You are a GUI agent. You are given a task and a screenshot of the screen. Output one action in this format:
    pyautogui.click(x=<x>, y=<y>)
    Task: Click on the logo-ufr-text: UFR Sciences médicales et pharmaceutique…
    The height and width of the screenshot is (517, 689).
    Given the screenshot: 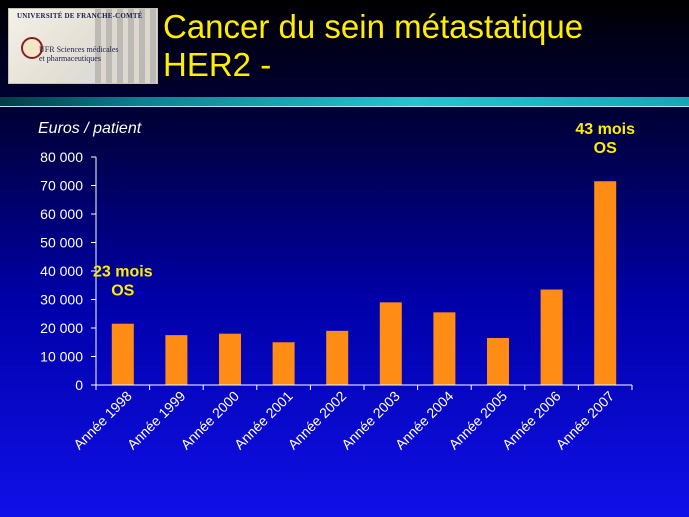 What is the action you would take?
    pyautogui.click(x=79, y=54)
    